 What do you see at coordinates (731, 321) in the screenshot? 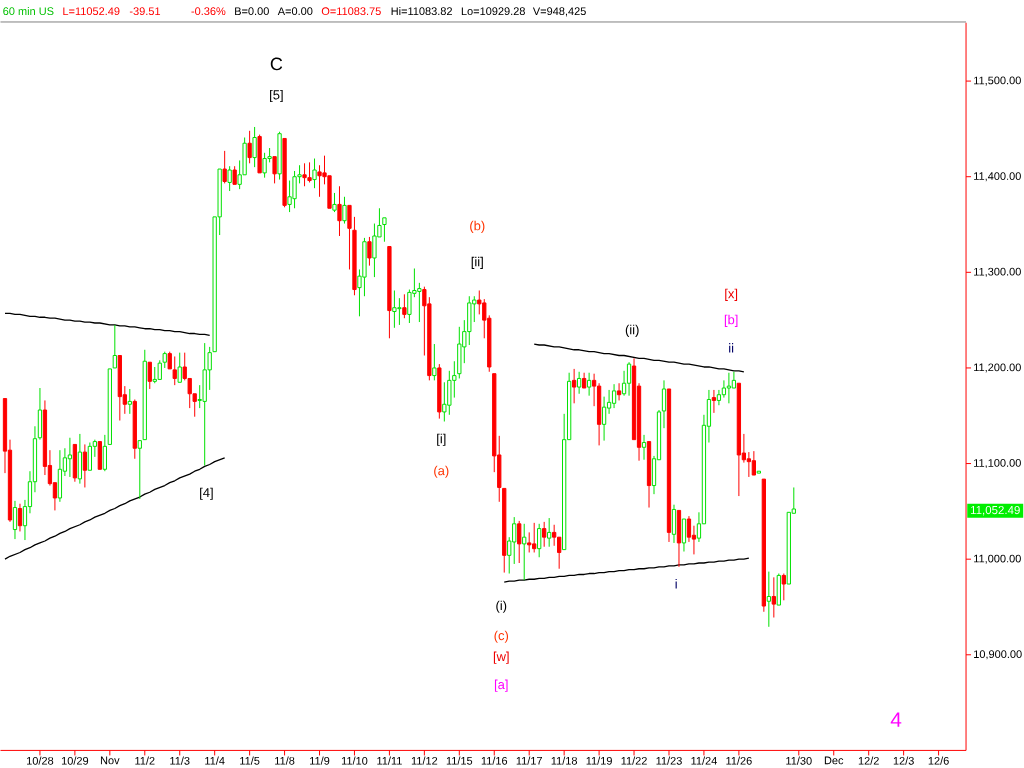
I see `annotation: [b]` at bounding box center [731, 321].